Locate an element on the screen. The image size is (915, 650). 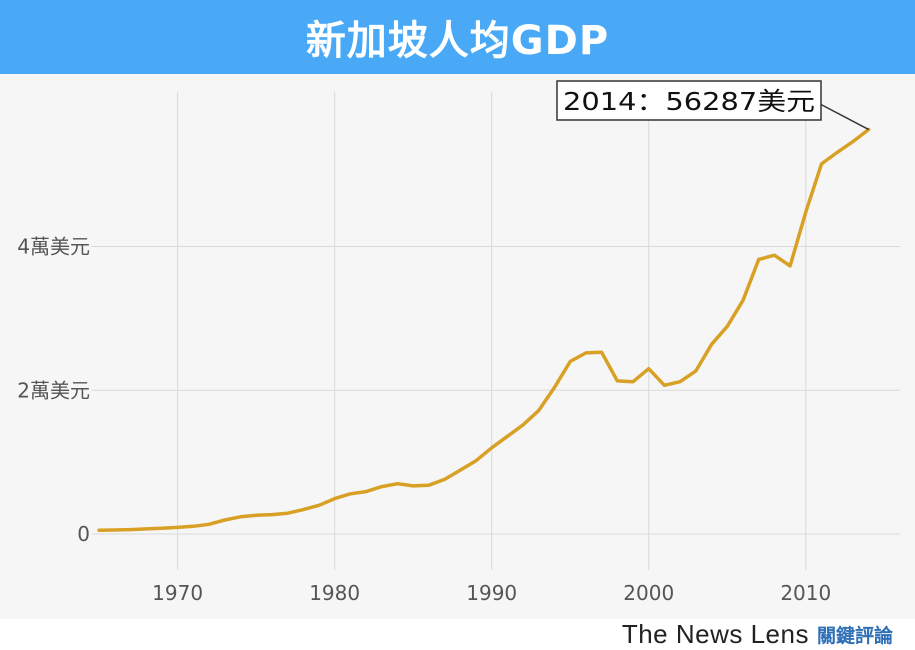
brand-cjk-name: 關鍵評論 is located at coordinates (854, 636).